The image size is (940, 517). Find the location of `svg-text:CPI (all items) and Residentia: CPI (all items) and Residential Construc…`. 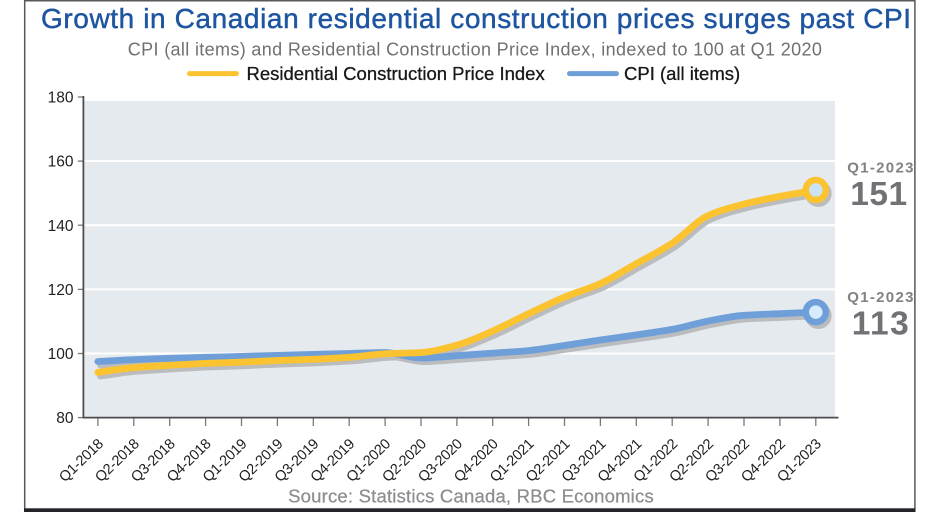

svg-text:CPI (all items) and Residentia: CPI (all items) and Residential Construc… is located at coordinates (475, 50).